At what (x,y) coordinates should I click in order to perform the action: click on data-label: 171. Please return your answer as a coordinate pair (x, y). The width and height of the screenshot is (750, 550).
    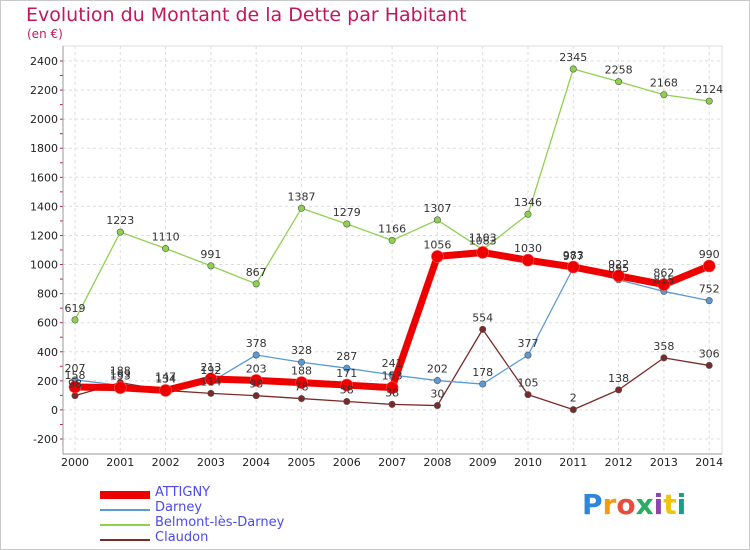
    Looking at the image, I should click on (346, 373).